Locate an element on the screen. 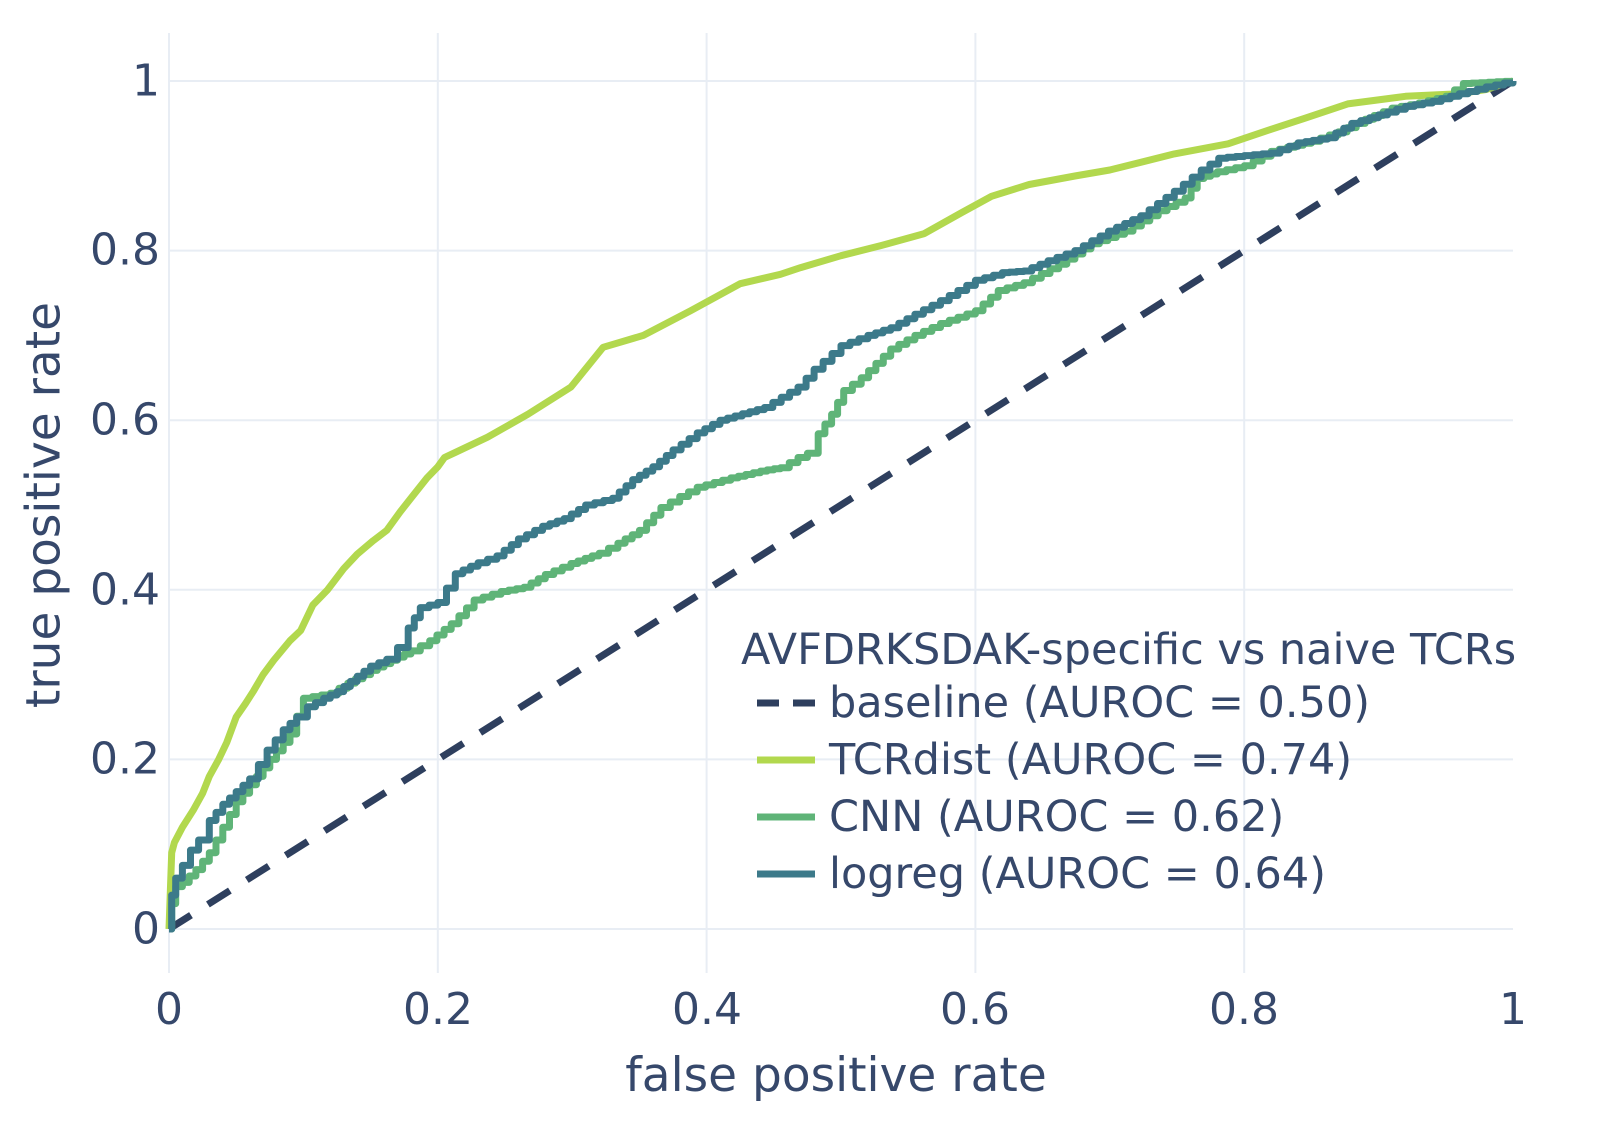 This screenshot has width=1598, height=1134. legend-entry-tcrdist: TCRdist (AUROC = 0.74) is located at coordinates (1128, 759).